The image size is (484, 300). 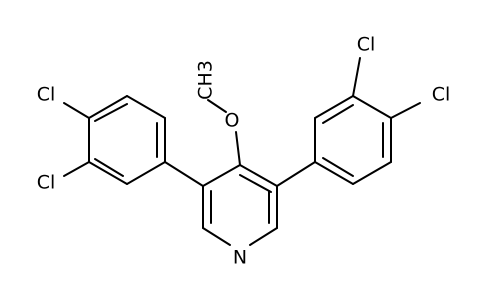 What do you see at coordinates (232, 121) in the screenshot?
I see `atom-label: O` at bounding box center [232, 121].